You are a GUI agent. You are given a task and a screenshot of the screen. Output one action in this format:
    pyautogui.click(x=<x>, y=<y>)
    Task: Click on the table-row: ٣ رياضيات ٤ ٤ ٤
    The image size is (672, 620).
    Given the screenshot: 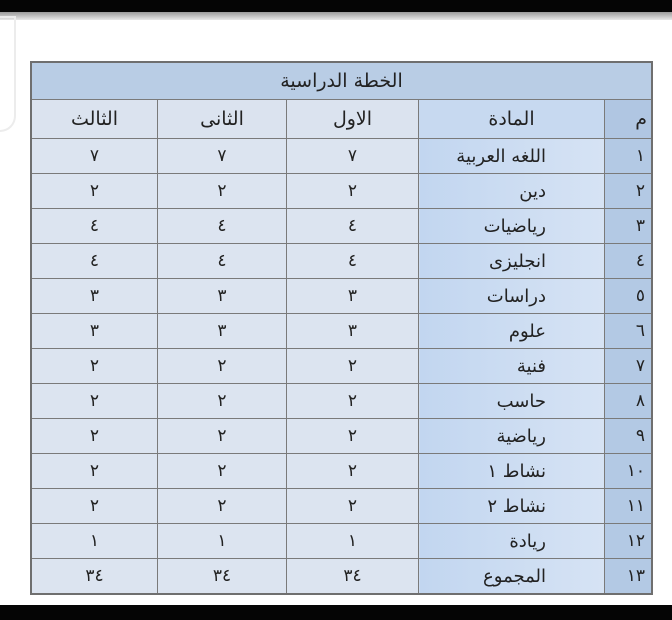 What is the action you would take?
    pyautogui.click(x=341, y=226)
    